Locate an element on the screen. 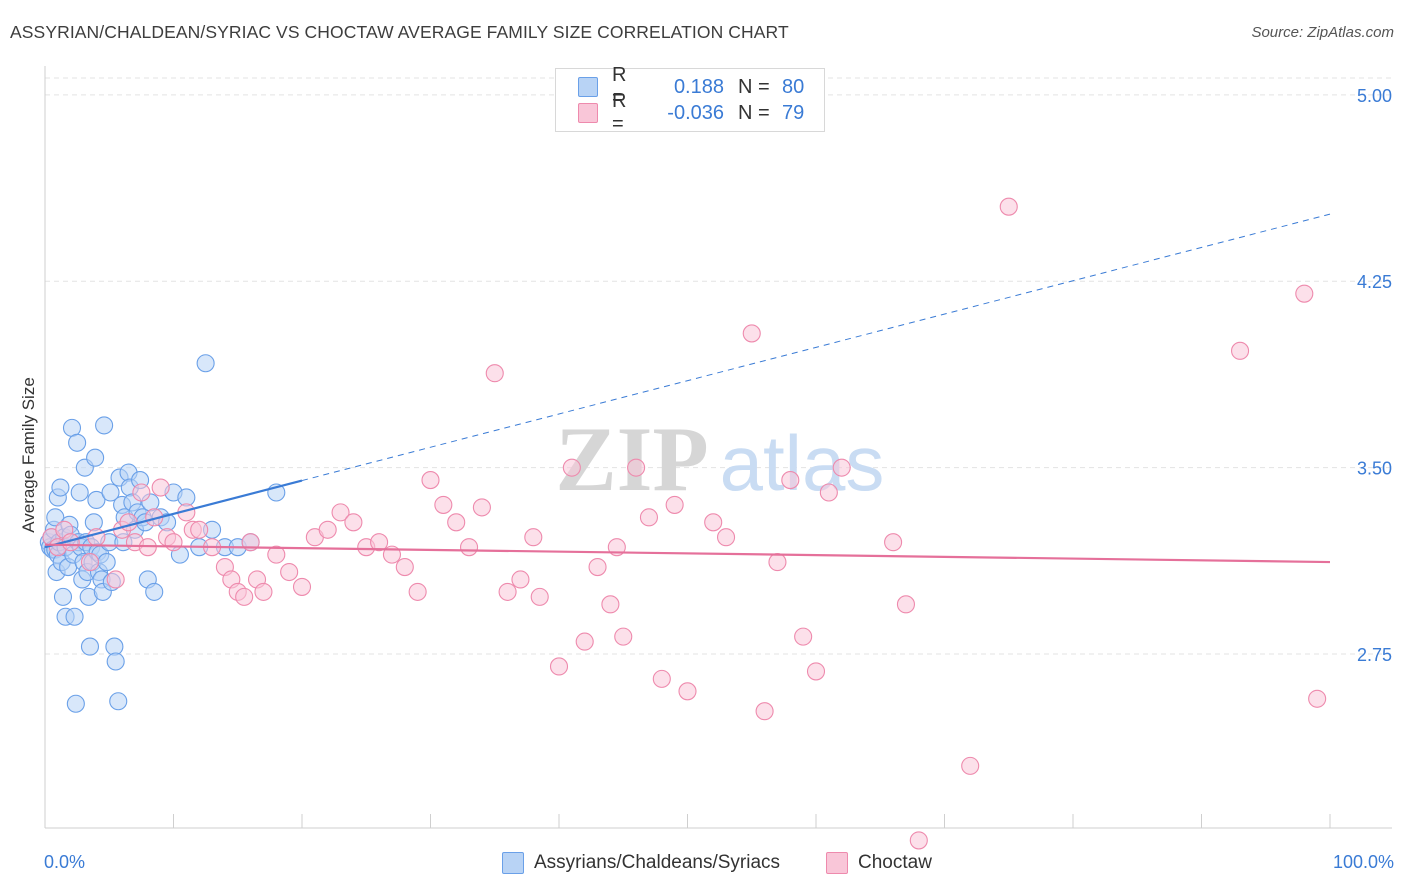 This screenshot has height=892, width=1406. y-tick-label: 2.75 is located at coordinates (1374, 655).